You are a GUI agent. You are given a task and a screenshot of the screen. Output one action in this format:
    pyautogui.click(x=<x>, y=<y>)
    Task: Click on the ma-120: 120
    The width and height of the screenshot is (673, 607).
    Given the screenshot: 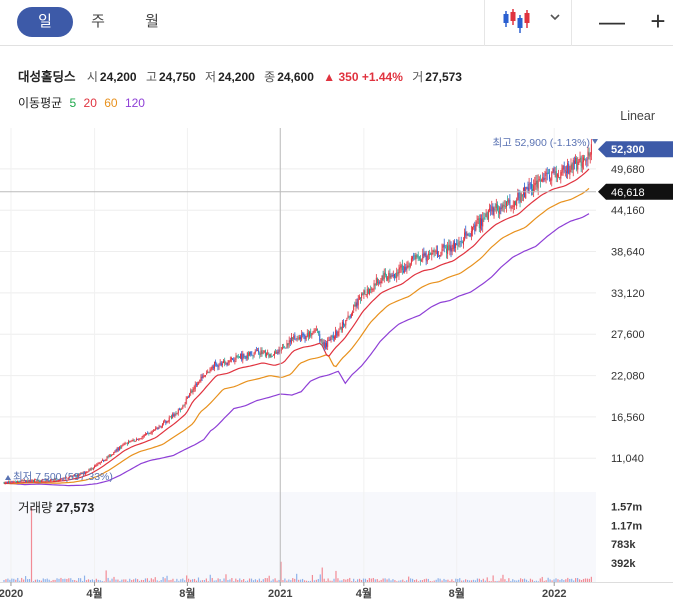 What is the action you would take?
    pyautogui.click(x=134, y=103)
    